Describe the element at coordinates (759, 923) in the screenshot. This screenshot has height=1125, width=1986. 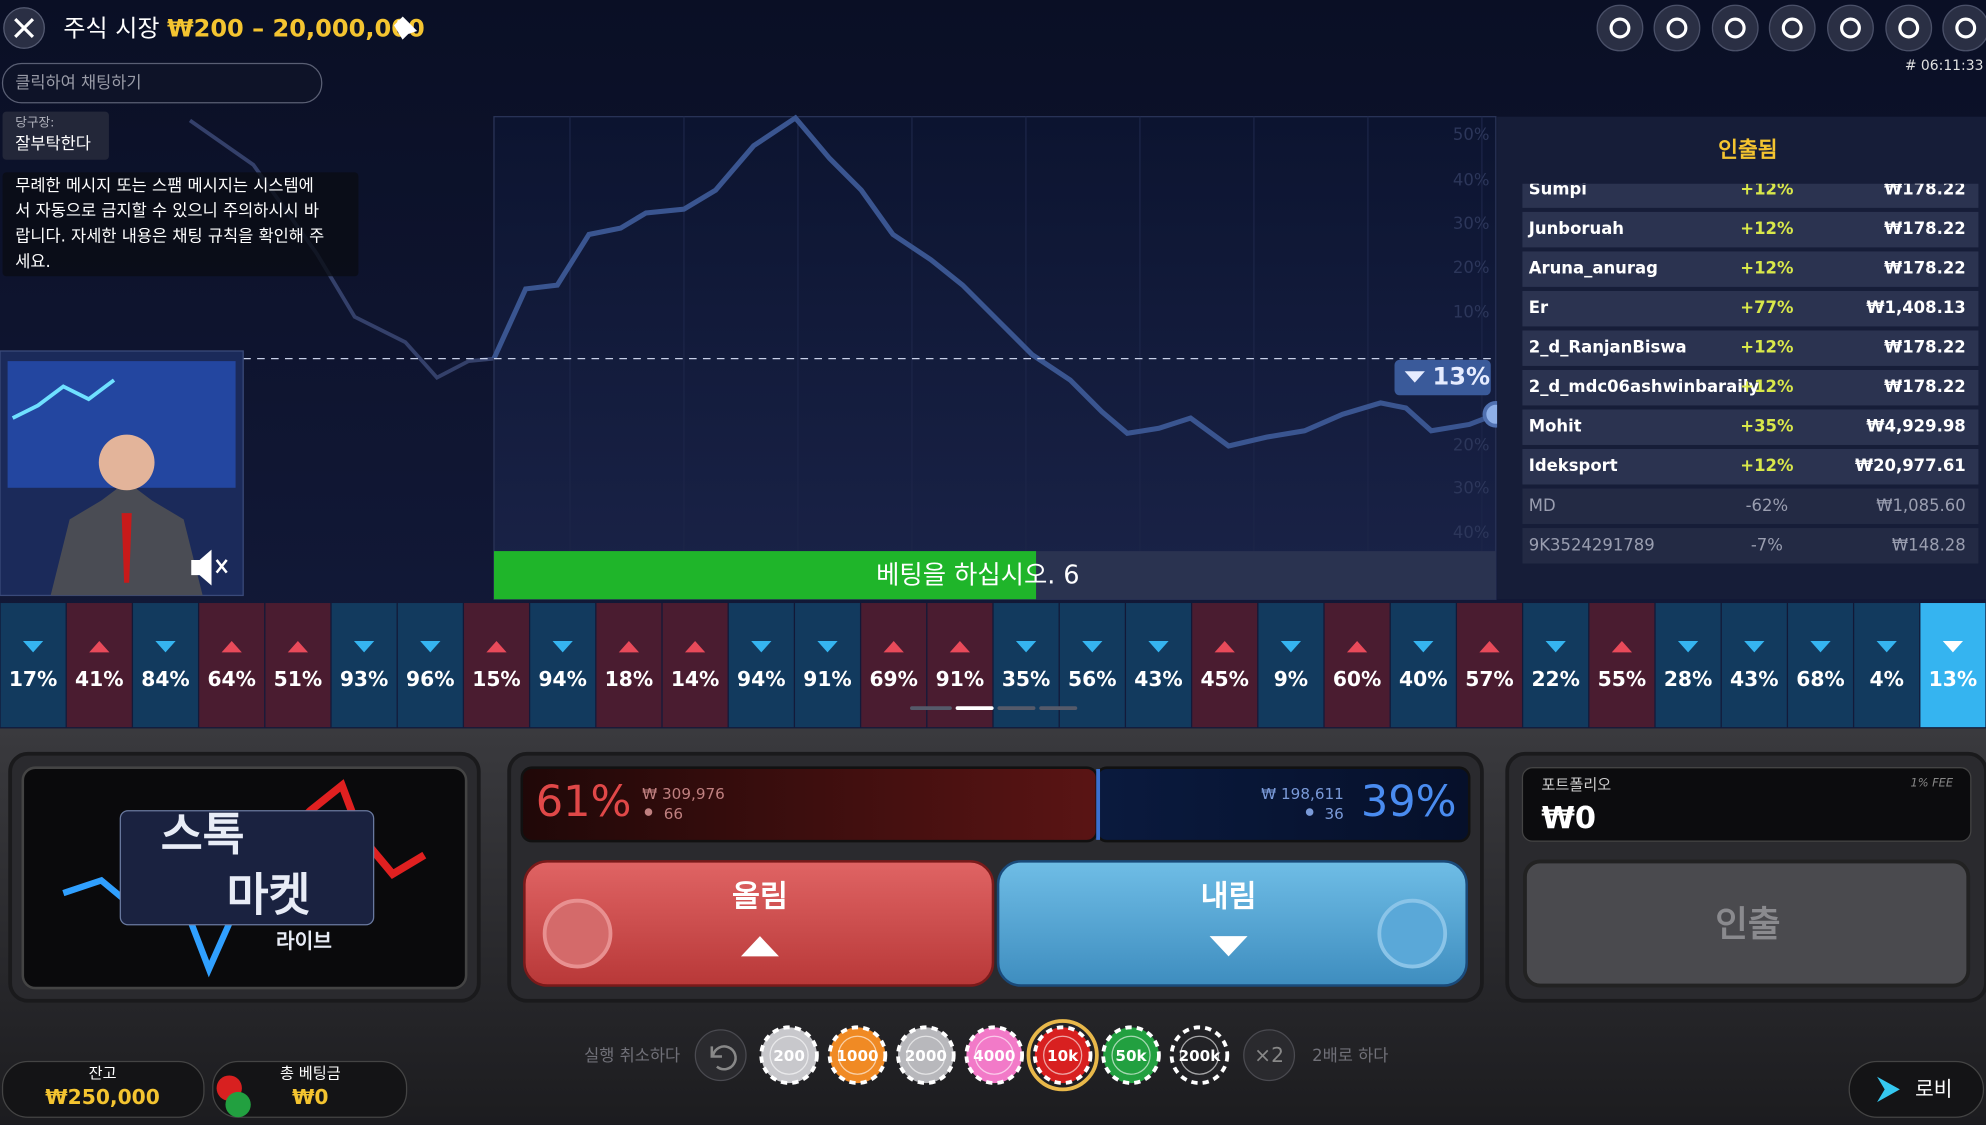
I see `up-button` at that location.